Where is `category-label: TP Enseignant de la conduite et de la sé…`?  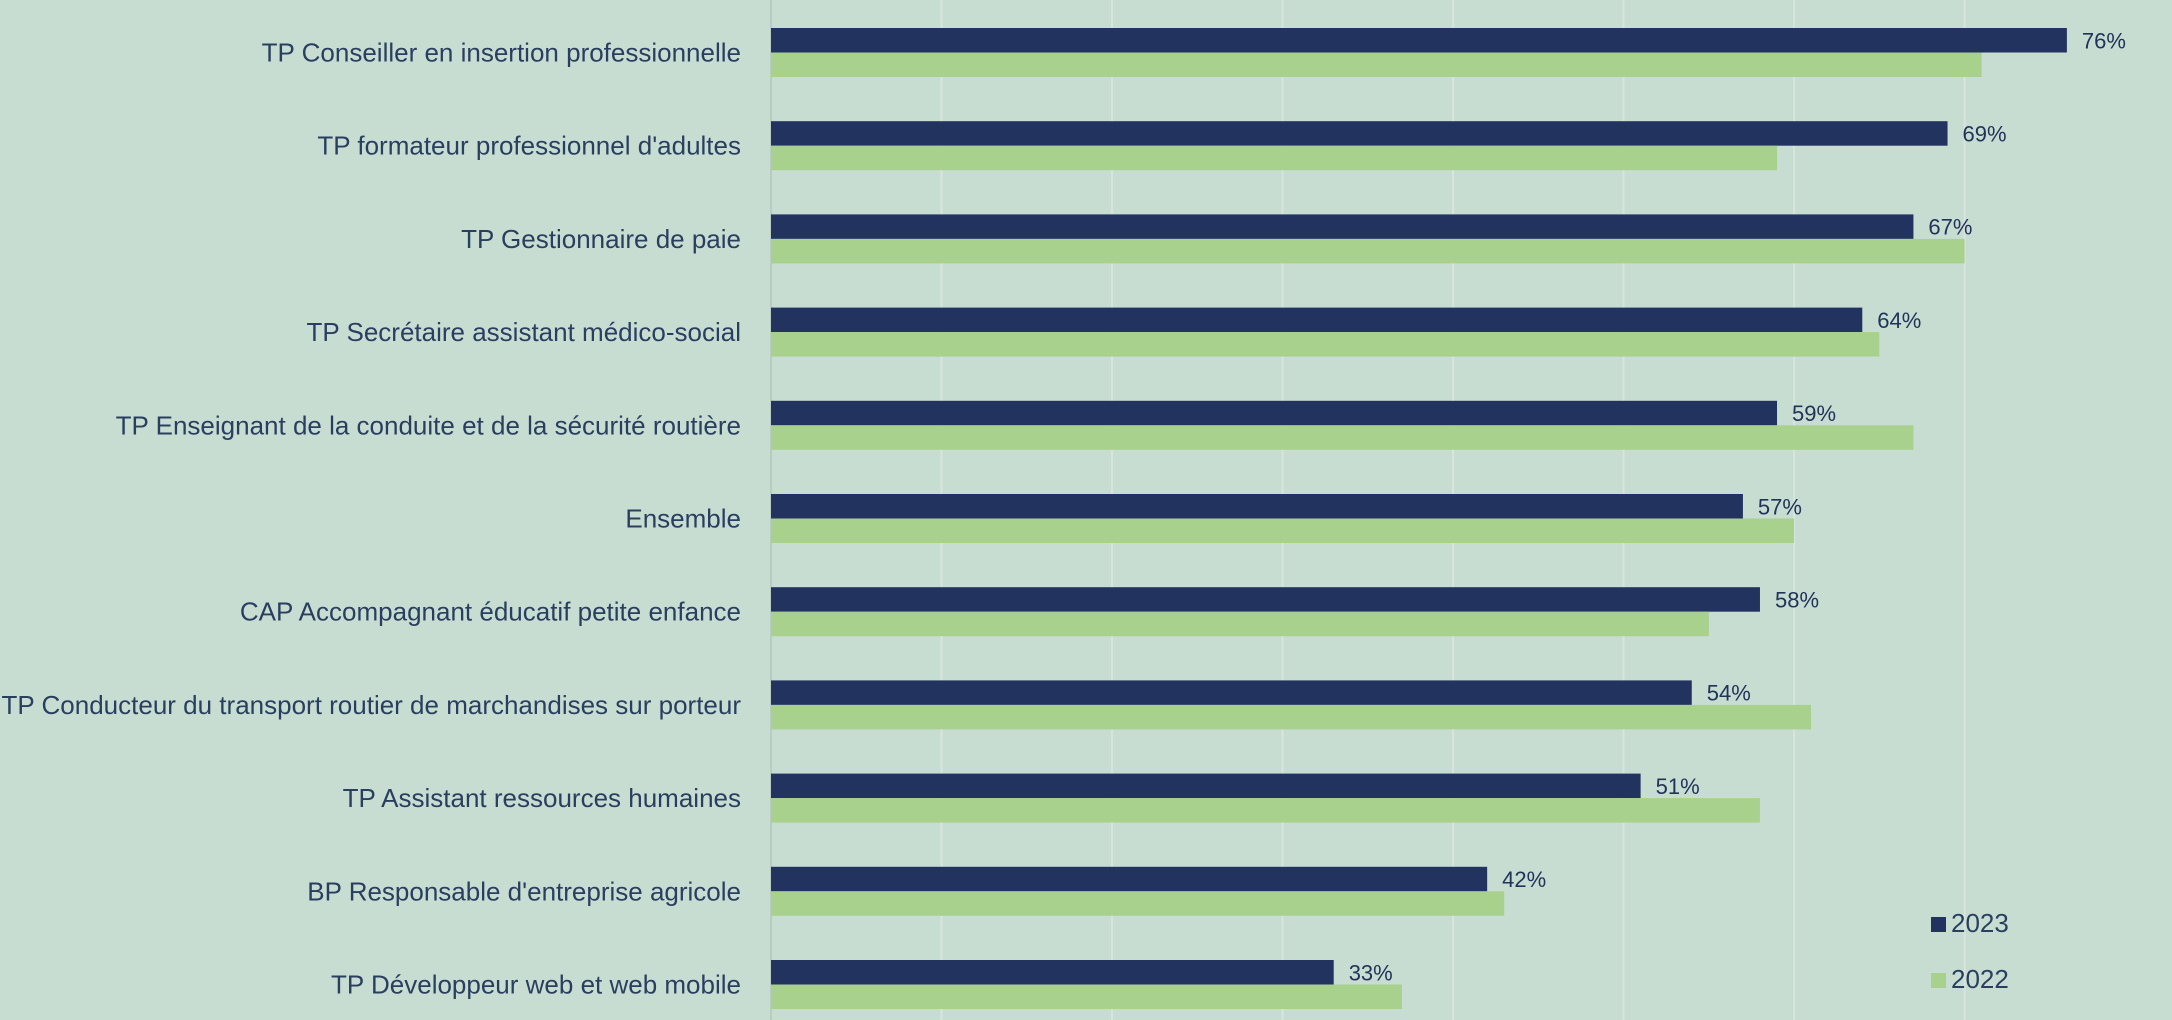 category-label: TP Enseignant de la conduite et de la sé… is located at coordinates (428, 425).